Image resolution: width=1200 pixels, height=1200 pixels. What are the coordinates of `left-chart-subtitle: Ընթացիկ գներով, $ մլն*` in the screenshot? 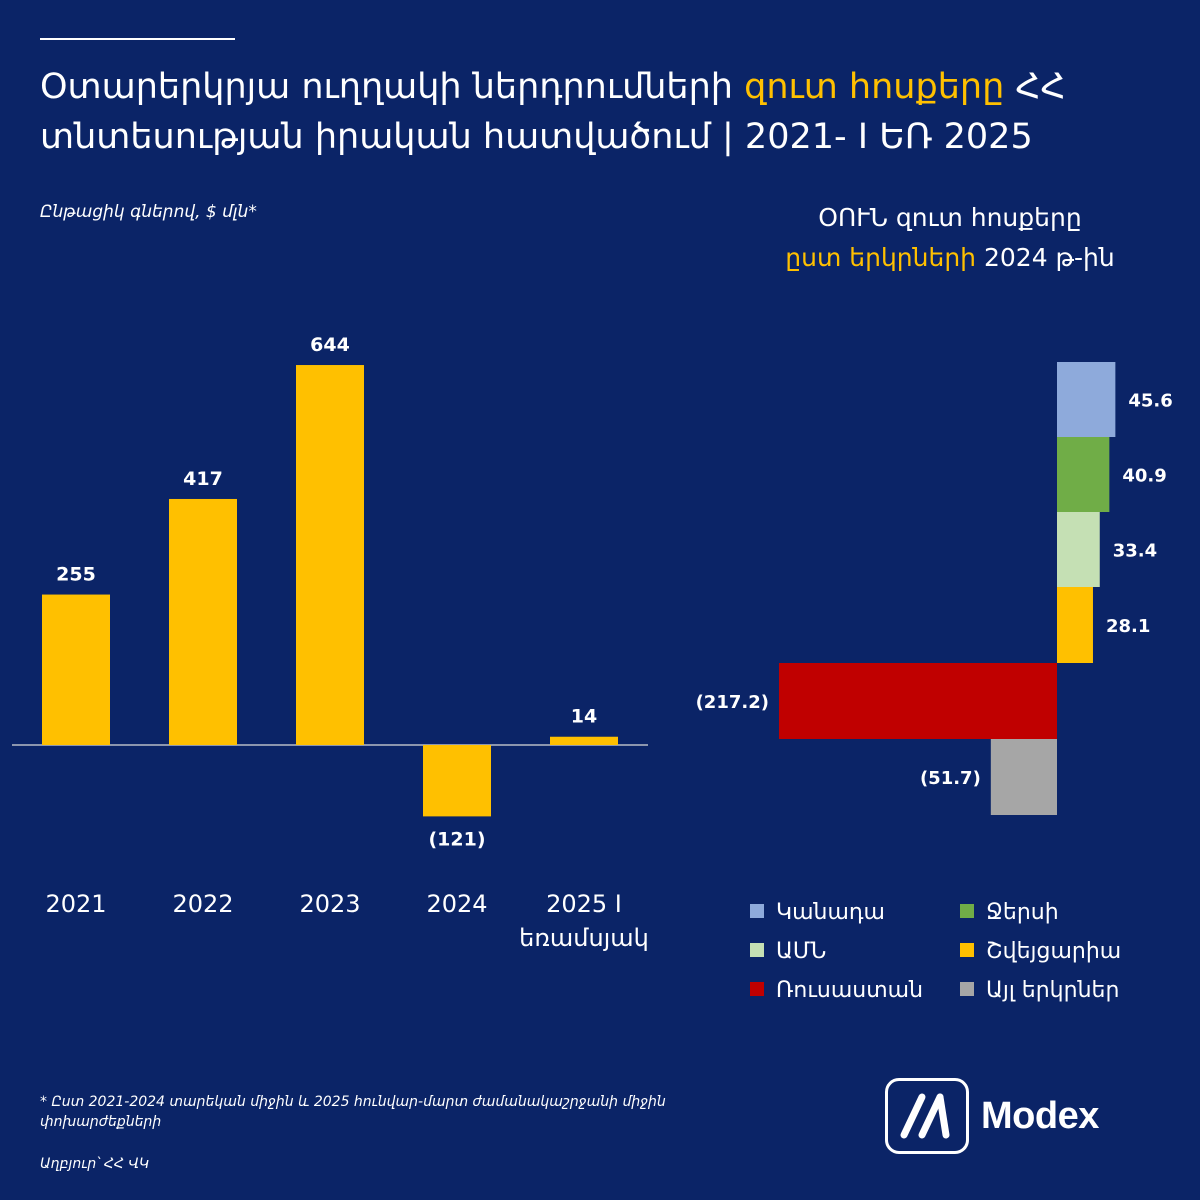 It's located at (148, 212).